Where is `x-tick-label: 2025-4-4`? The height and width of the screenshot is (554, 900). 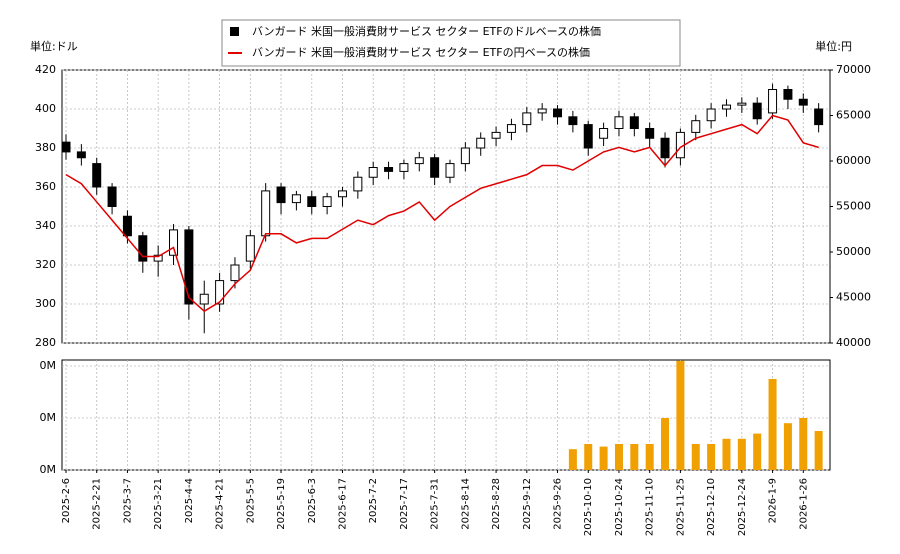 x-tick-label: 2025-4-4 is located at coordinates (189, 500).